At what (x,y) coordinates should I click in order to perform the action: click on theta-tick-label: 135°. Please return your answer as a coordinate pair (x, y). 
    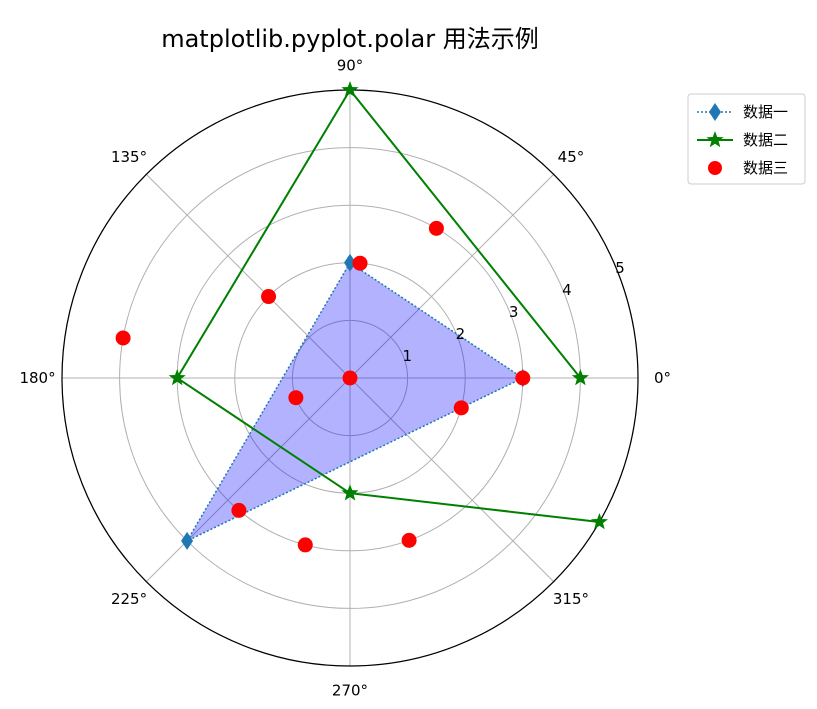
    Looking at the image, I should click on (129, 157).